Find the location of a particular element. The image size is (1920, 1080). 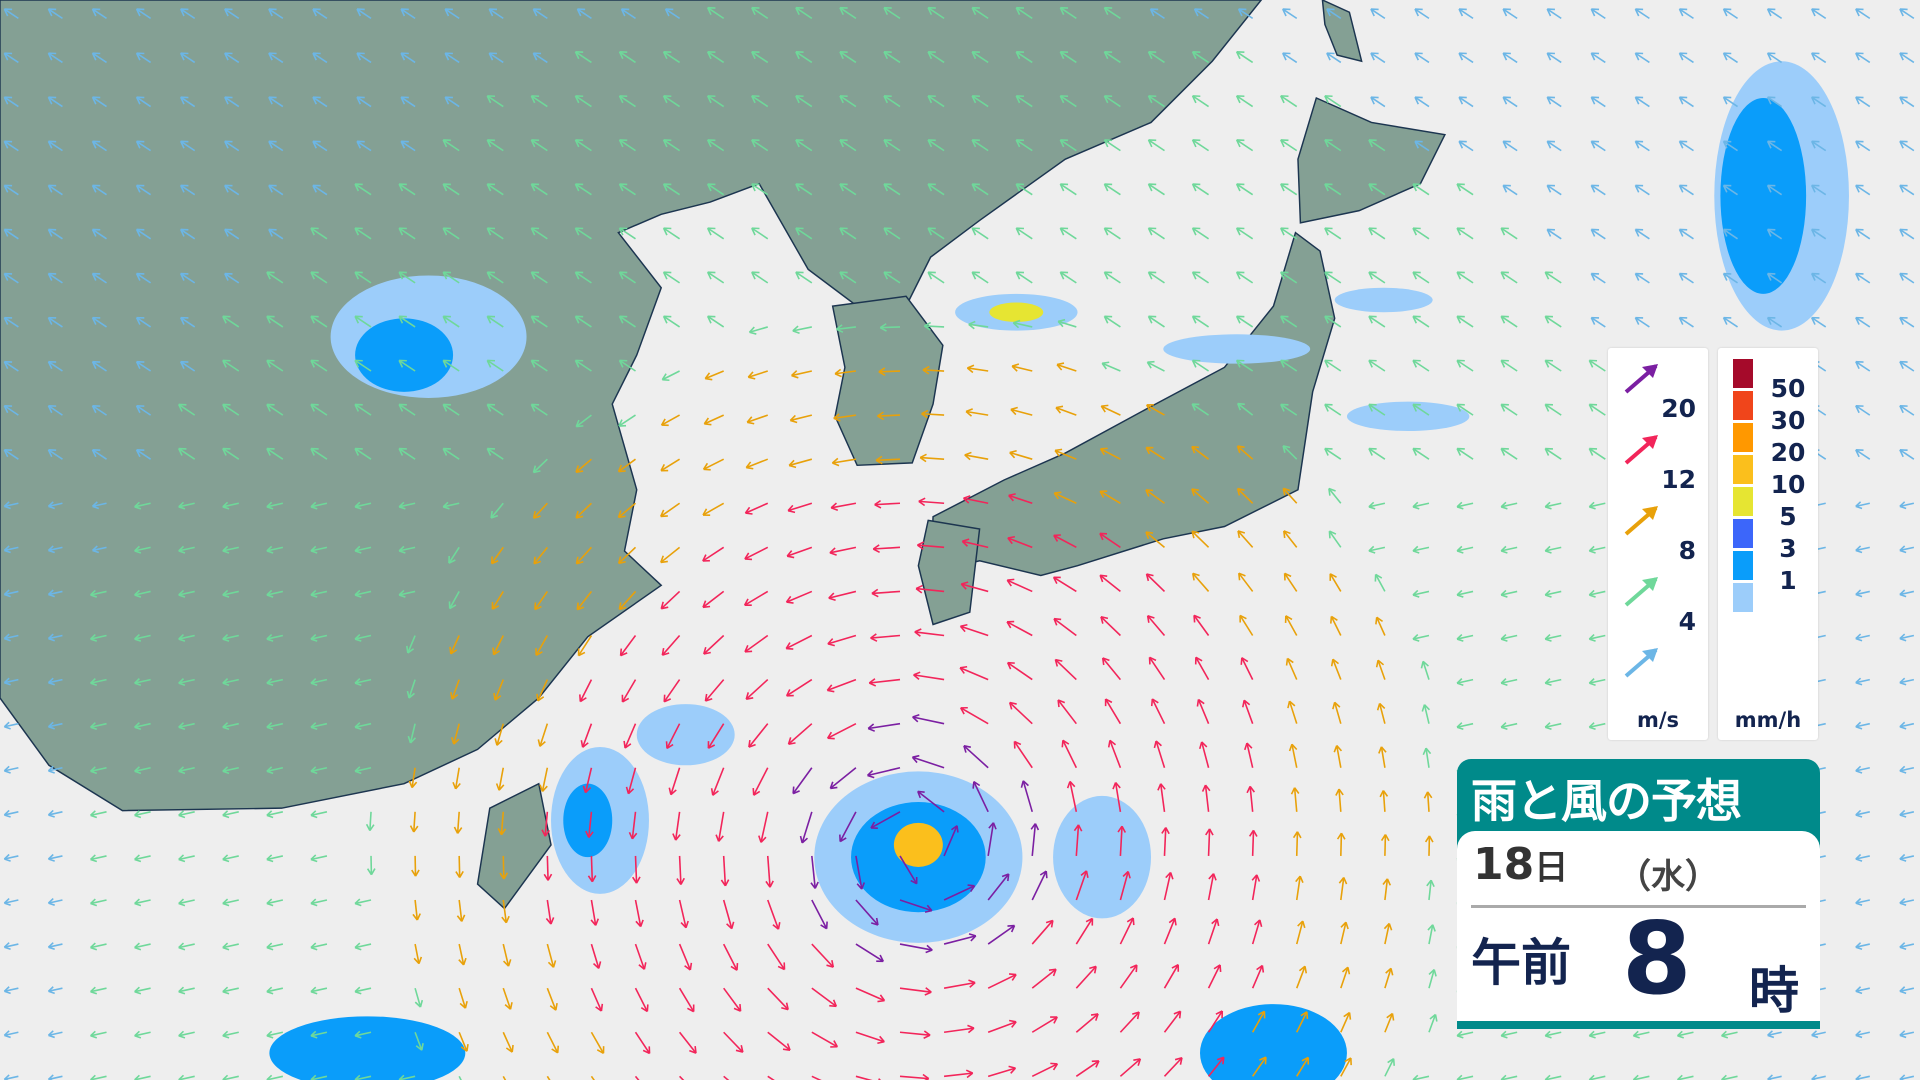

forecast-date: 18日 is located at coordinates (1520, 864).